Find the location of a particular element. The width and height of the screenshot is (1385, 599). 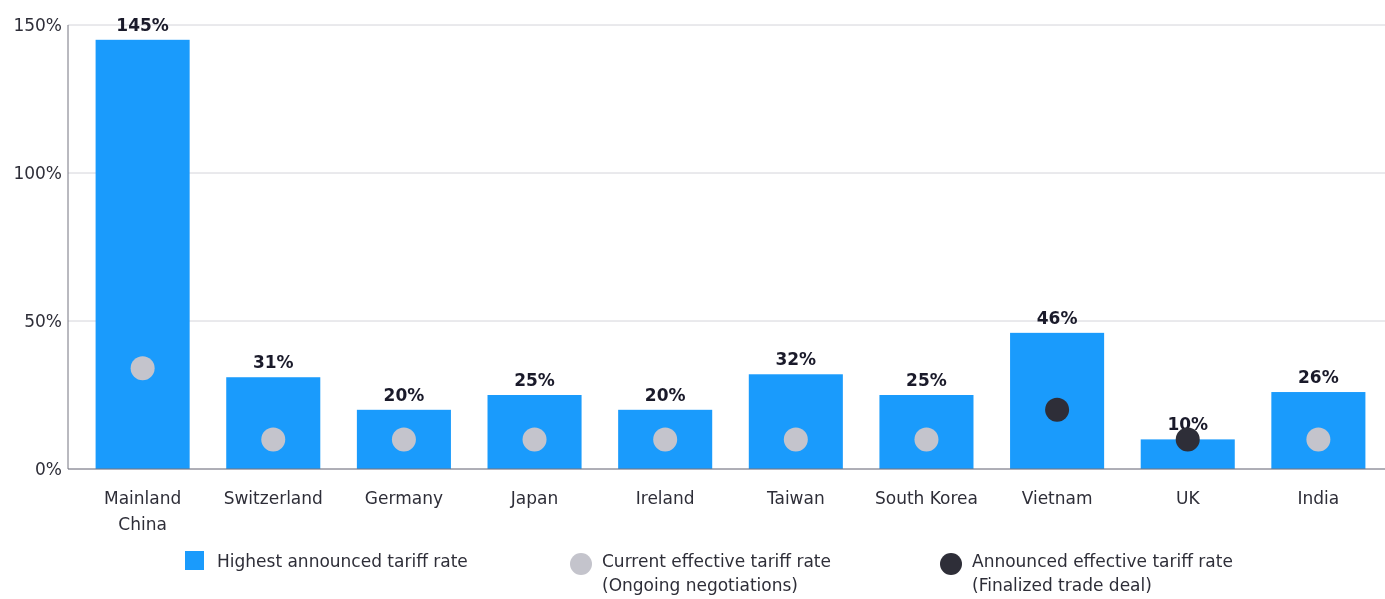

y-tick-label: 100% is located at coordinates (37, 172).